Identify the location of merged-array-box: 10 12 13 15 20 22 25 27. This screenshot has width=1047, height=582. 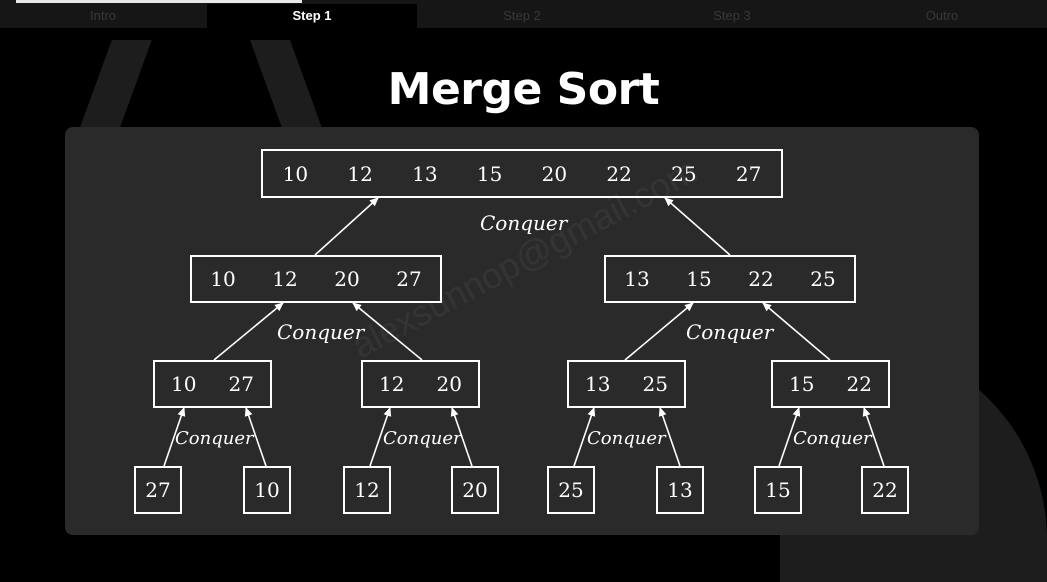
(522, 173).